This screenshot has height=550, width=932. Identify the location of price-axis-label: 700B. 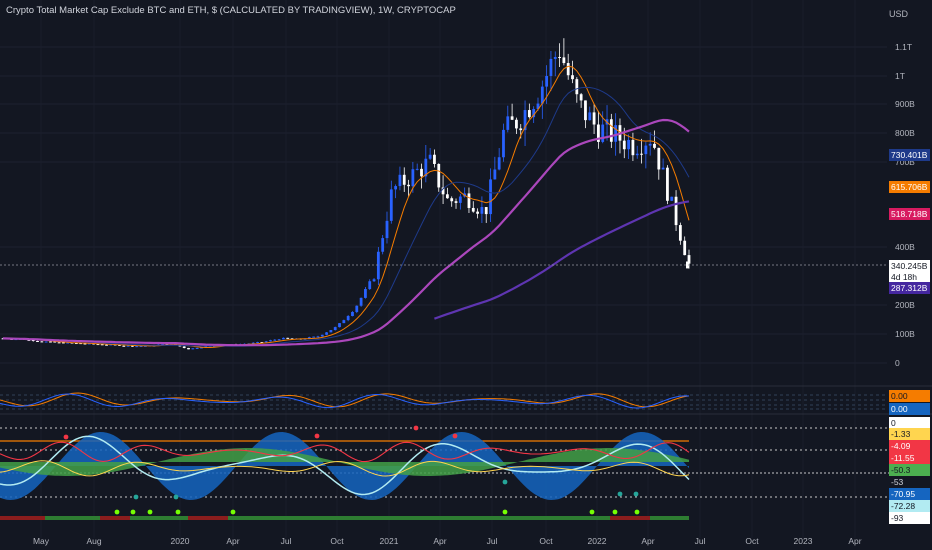
(905, 162).